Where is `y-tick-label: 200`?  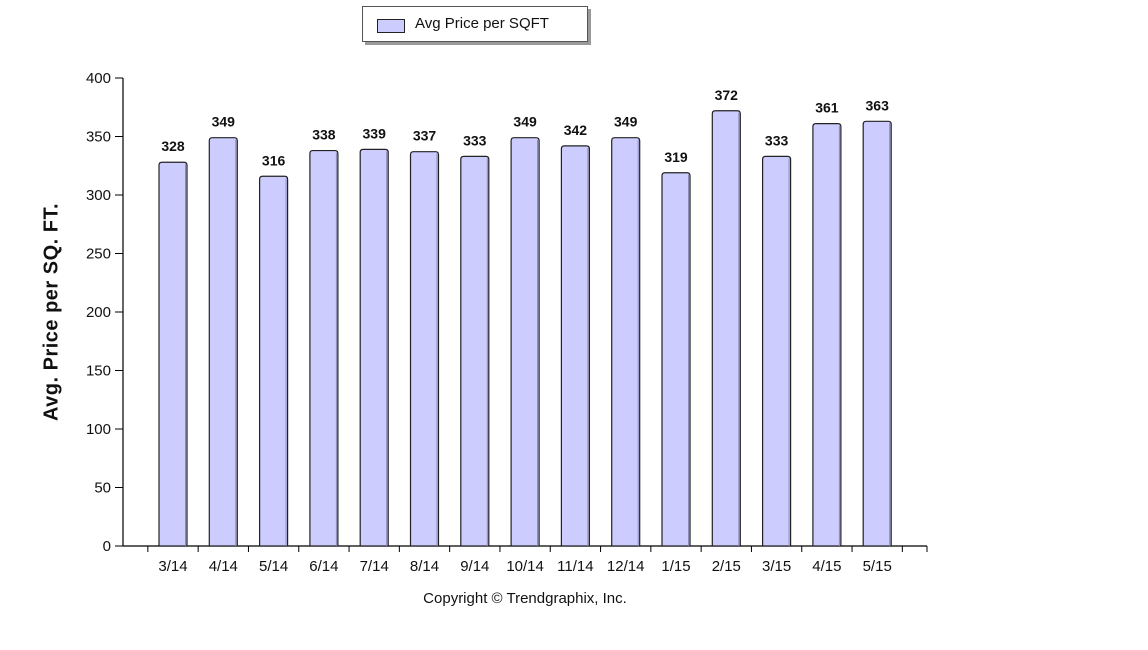
y-tick-label: 200 is located at coordinates (98, 312).